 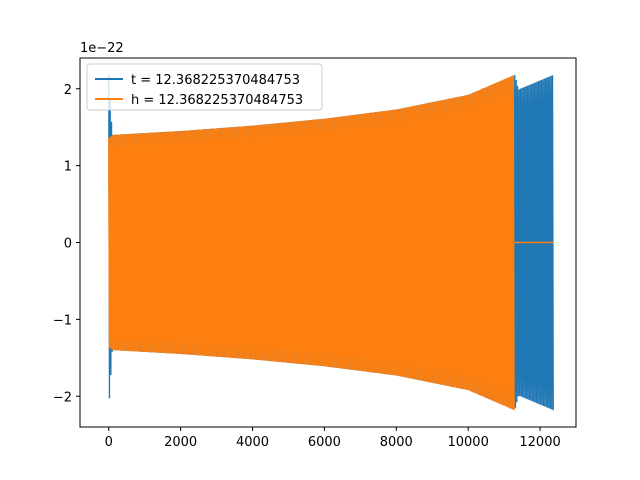 I want to click on y-tick-label: 0, so click(x=68, y=244).